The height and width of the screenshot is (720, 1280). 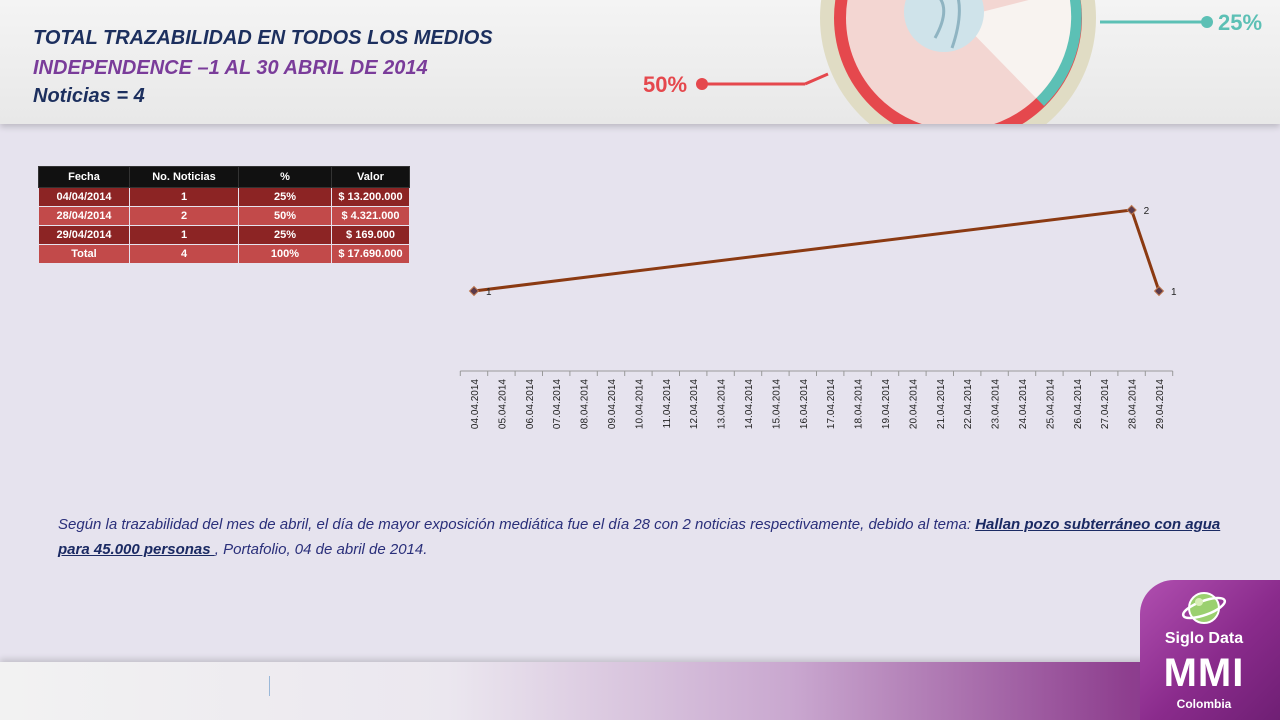 What do you see at coordinates (370, 216) in the screenshot?
I see `cell-valor: $ 4.321.000` at bounding box center [370, 216].